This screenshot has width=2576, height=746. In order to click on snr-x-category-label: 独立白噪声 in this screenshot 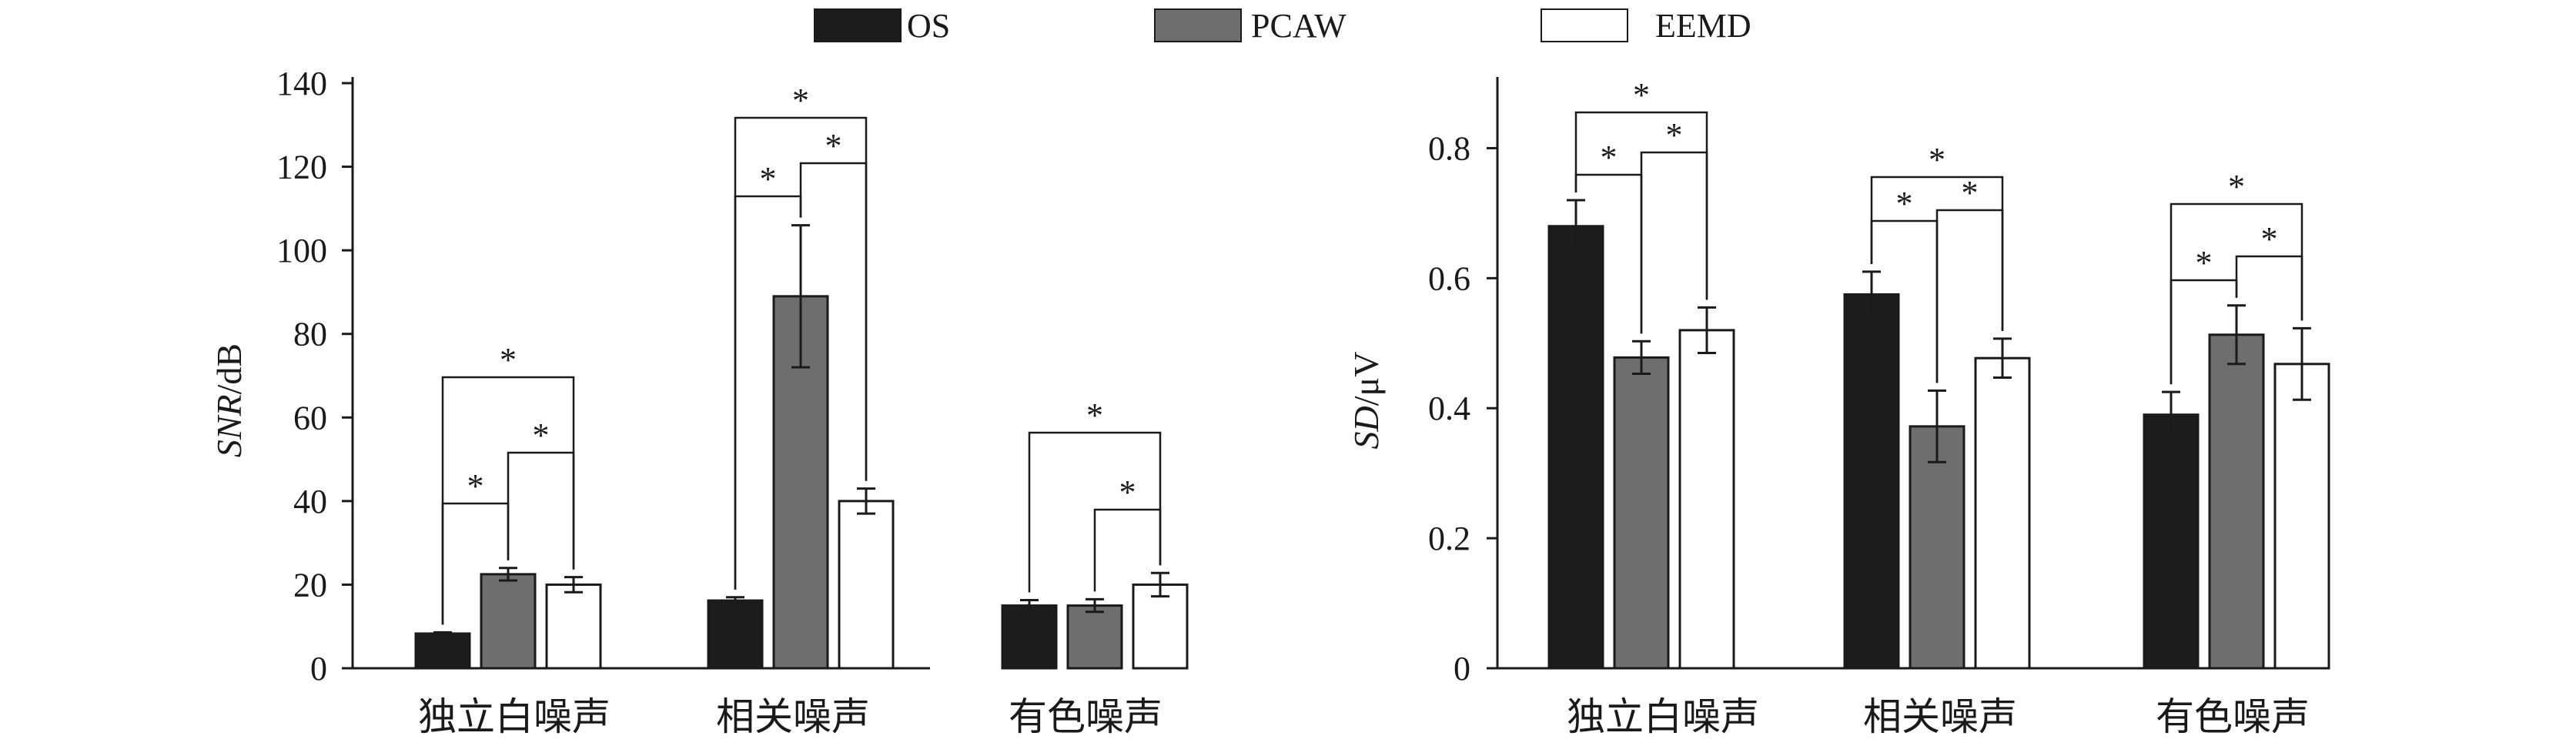, I will do `click(514, 716)`.